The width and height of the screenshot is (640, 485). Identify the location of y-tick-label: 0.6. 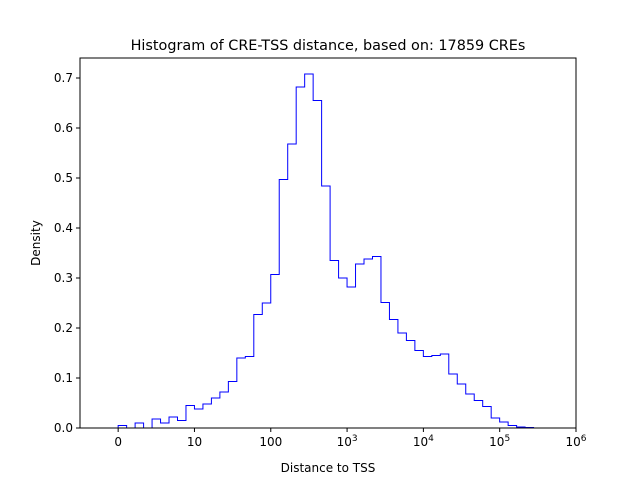
(63, 128).